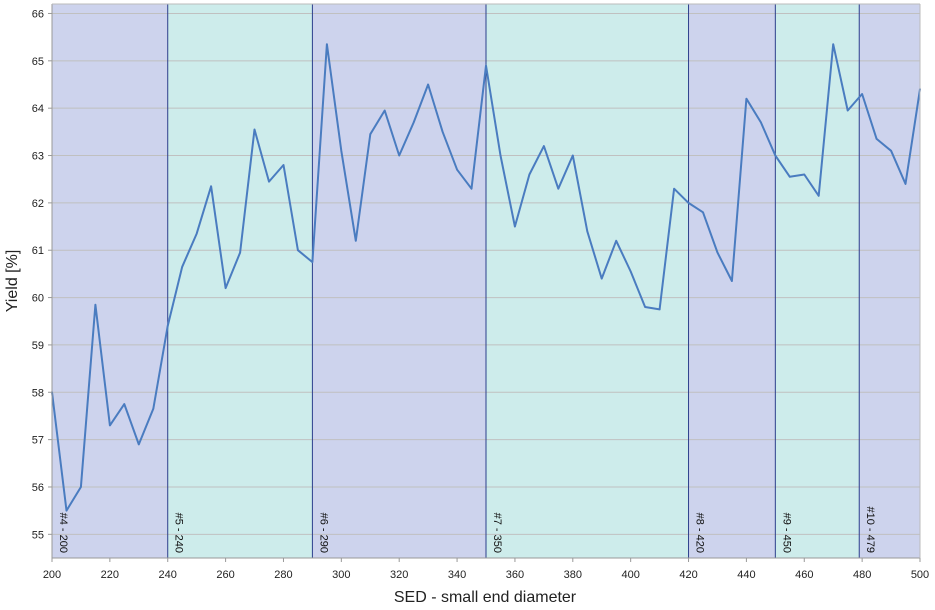 This screenshot has height=610, width=935. What do you see at coordinates (341, 575) in the screenshot?
I see `x-tick-label: 300` at bounding box center [341, 575].